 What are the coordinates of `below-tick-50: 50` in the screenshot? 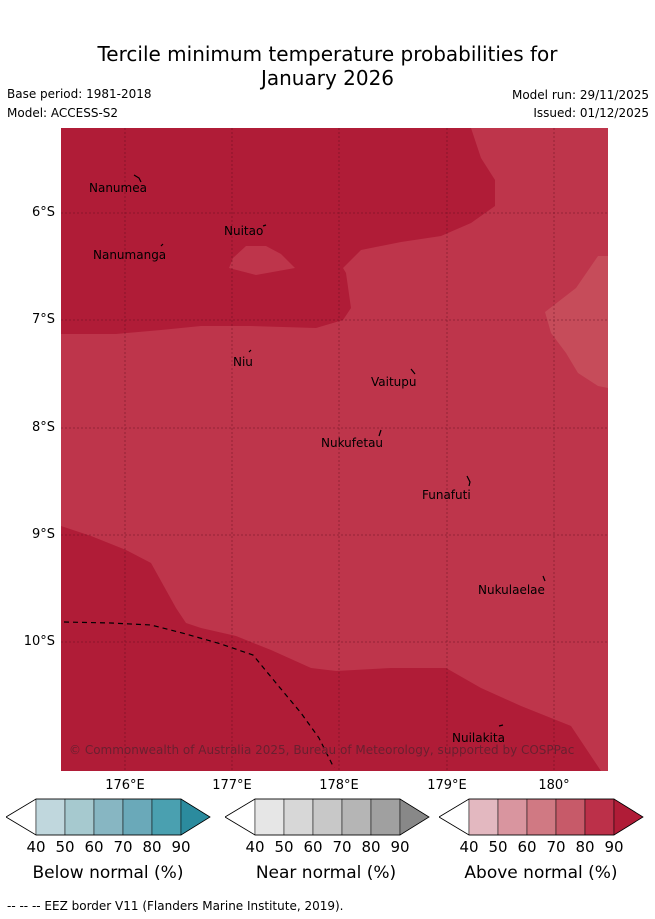 It's located at (65, 847).